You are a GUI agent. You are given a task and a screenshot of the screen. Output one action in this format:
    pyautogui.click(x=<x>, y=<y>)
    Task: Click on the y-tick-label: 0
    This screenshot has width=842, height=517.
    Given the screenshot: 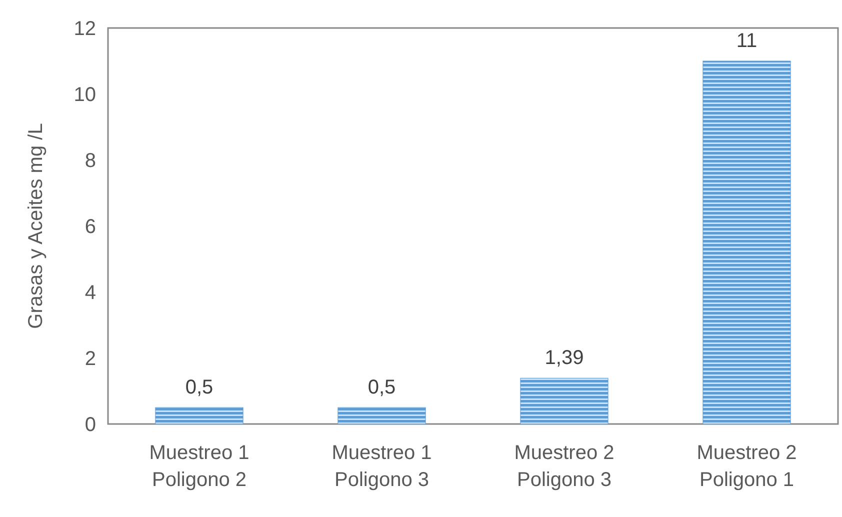 What is the action you would take?
    pyautogui.click(x=90, y=425)
    